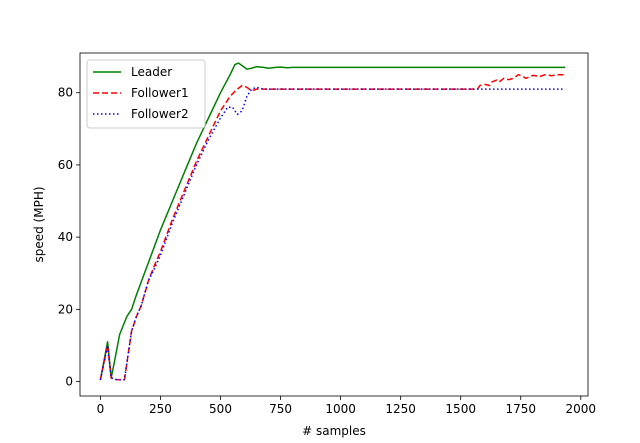 The width and height of the screenshot is (640, 443). I want to click on legend: Leader Follower1 Follower2, so click(146, 94).